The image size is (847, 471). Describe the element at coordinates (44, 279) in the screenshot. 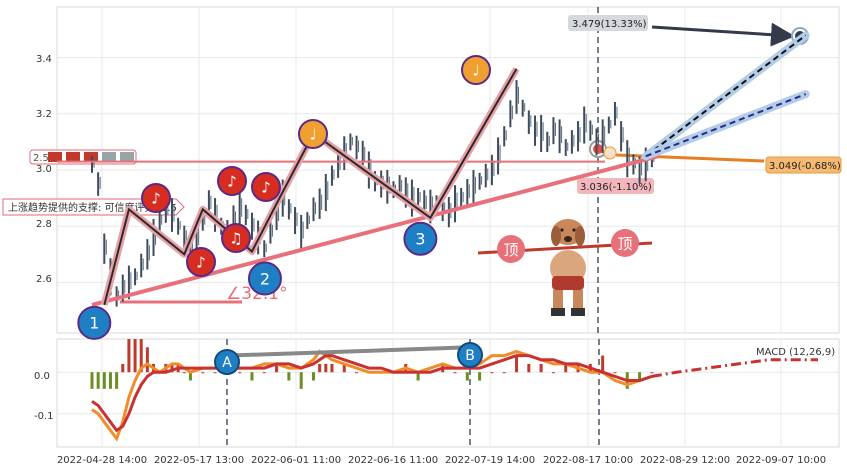

I see `y-tick-label: 2.6` at that location.